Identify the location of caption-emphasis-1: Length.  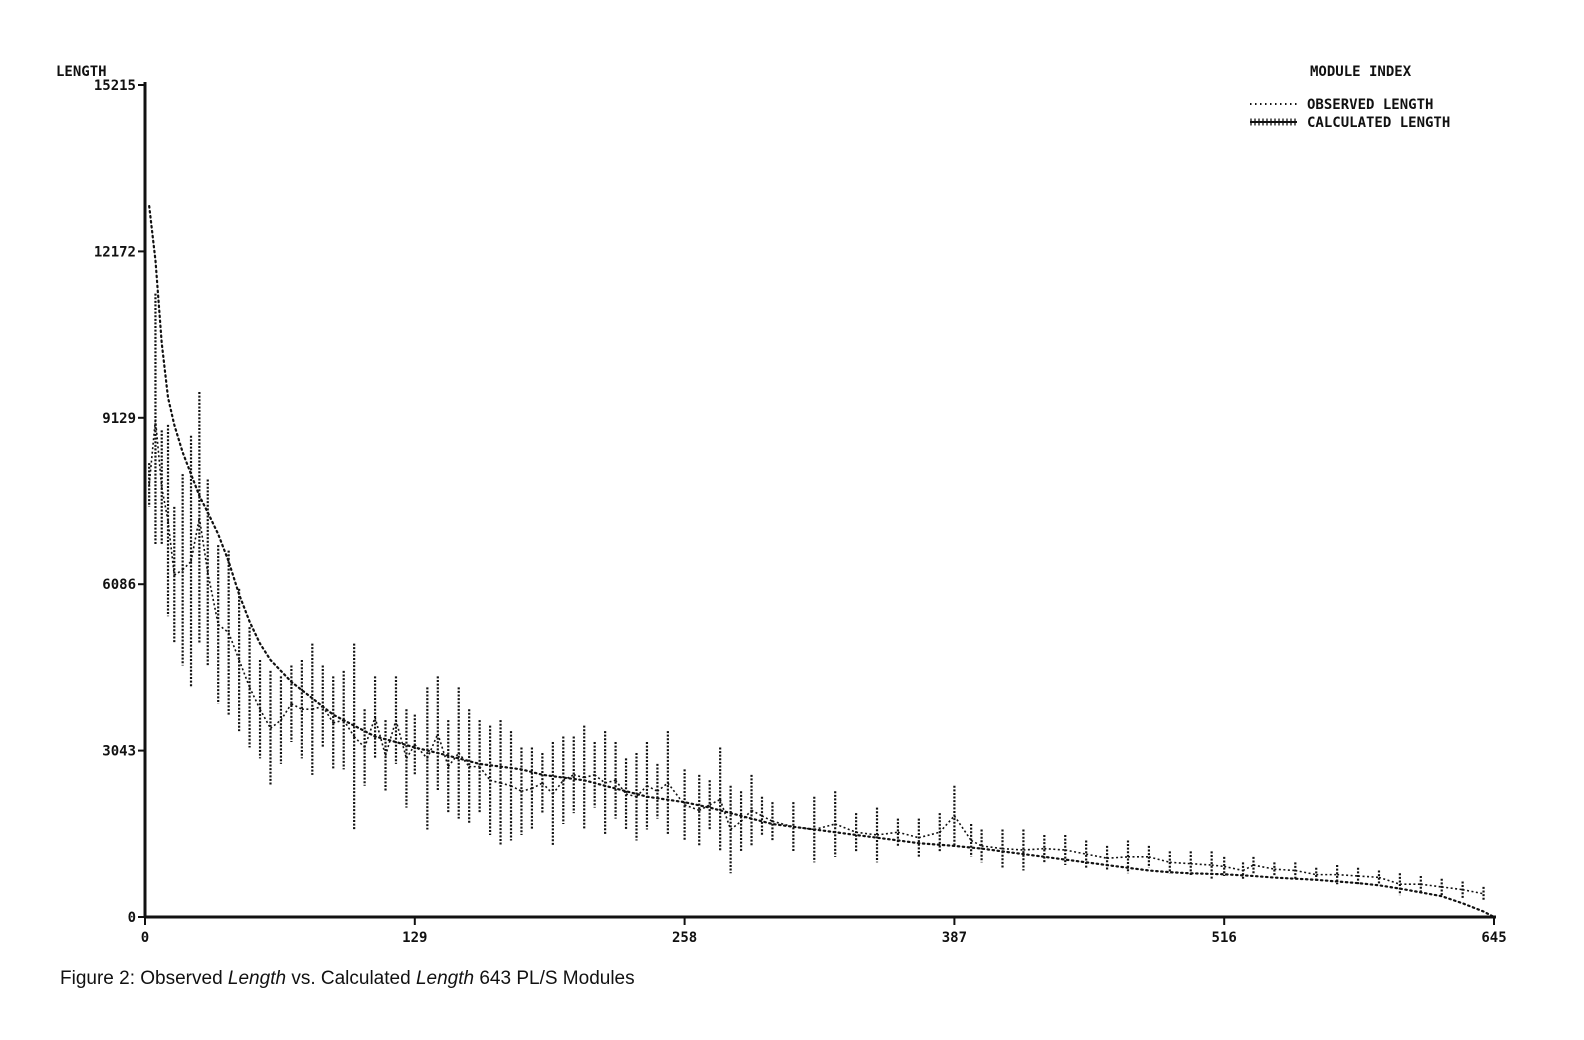
(257, 978).